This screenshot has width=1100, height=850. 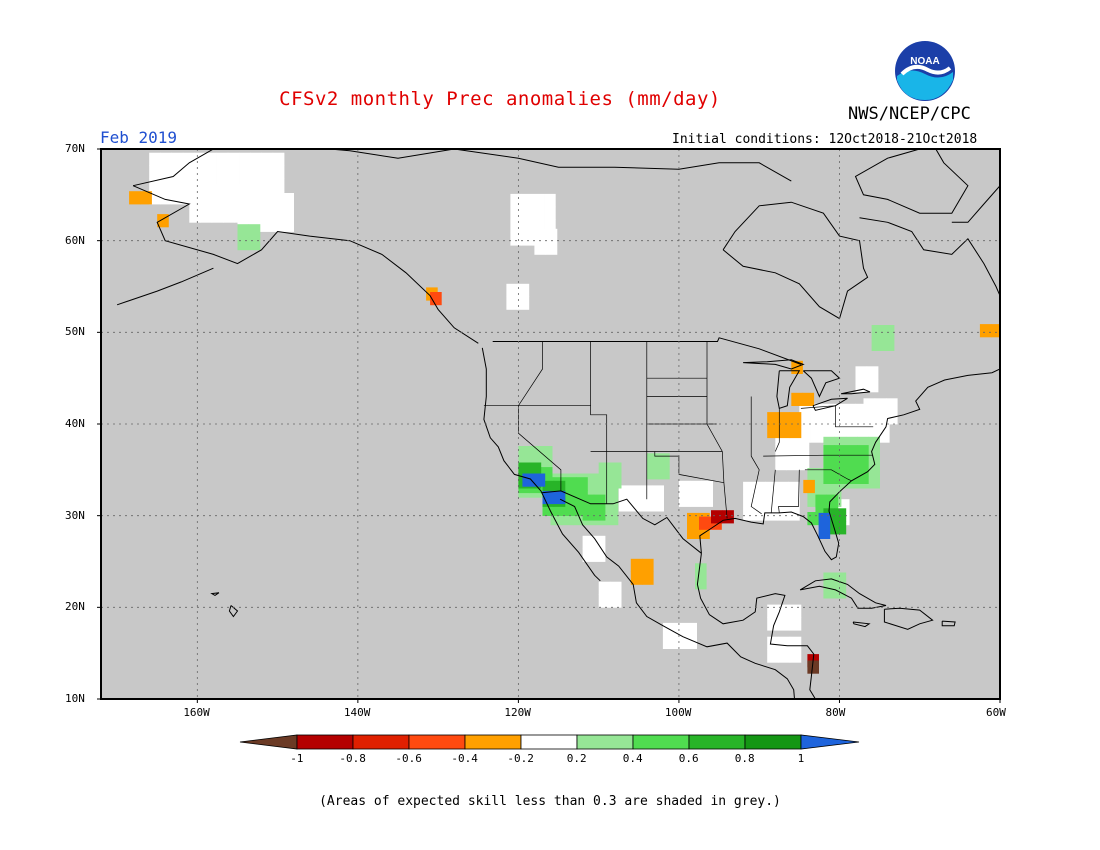 I want to click on lat-label: 30N, so click(x=75, y=515).